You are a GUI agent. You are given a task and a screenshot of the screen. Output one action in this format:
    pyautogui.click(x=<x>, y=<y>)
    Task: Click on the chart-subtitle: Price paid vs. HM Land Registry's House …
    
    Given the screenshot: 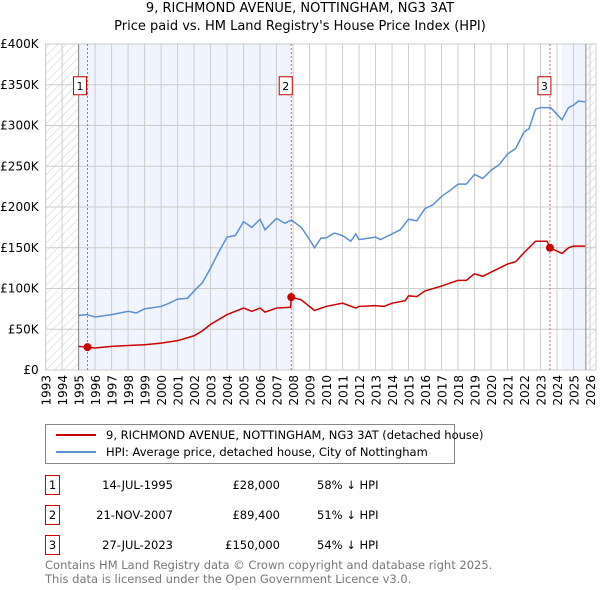 What is the action you would take?
    pyautogui.click(x=300, y=26)
    